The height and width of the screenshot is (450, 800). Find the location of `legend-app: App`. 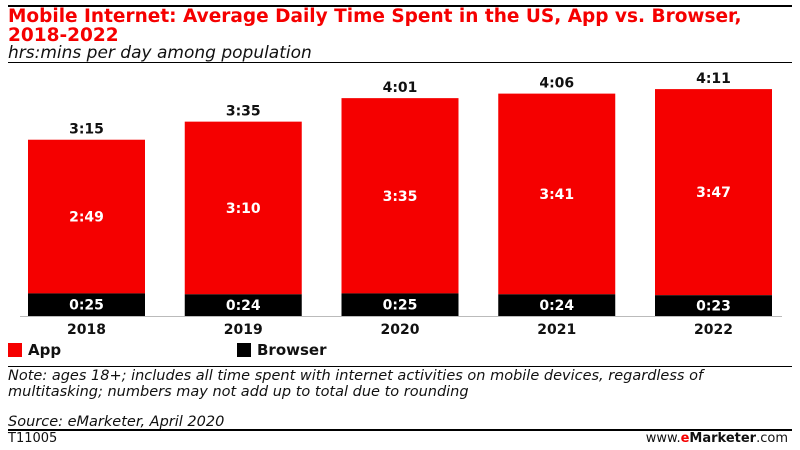

legend-app: App is located at coordinates (34, 350).